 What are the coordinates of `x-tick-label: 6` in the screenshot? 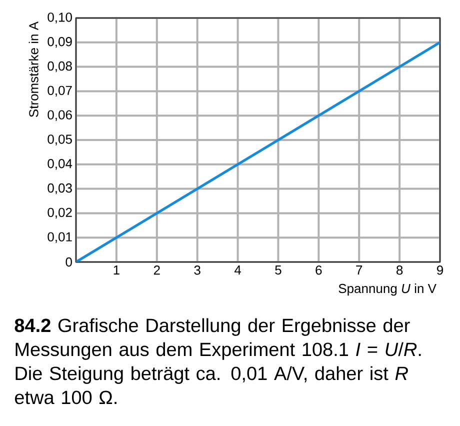 It's located at (319, 270).